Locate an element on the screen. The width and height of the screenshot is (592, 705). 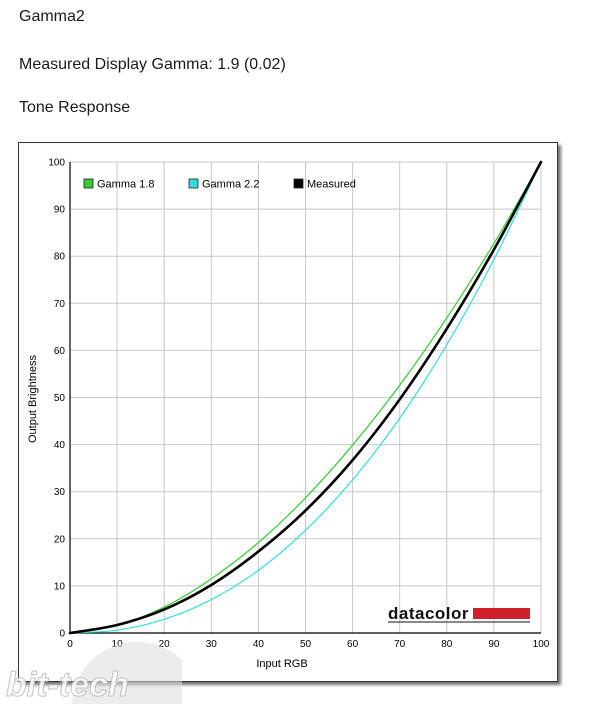
x-tick-label: 60 is located at coordinates (353, 644).